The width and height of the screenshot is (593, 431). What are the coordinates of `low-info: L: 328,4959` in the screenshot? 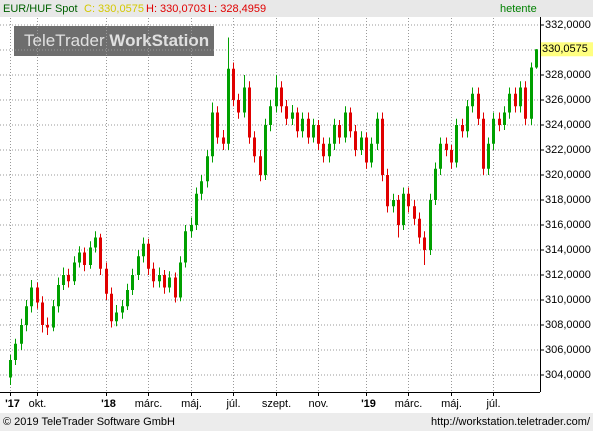 It's located at (237, 9).